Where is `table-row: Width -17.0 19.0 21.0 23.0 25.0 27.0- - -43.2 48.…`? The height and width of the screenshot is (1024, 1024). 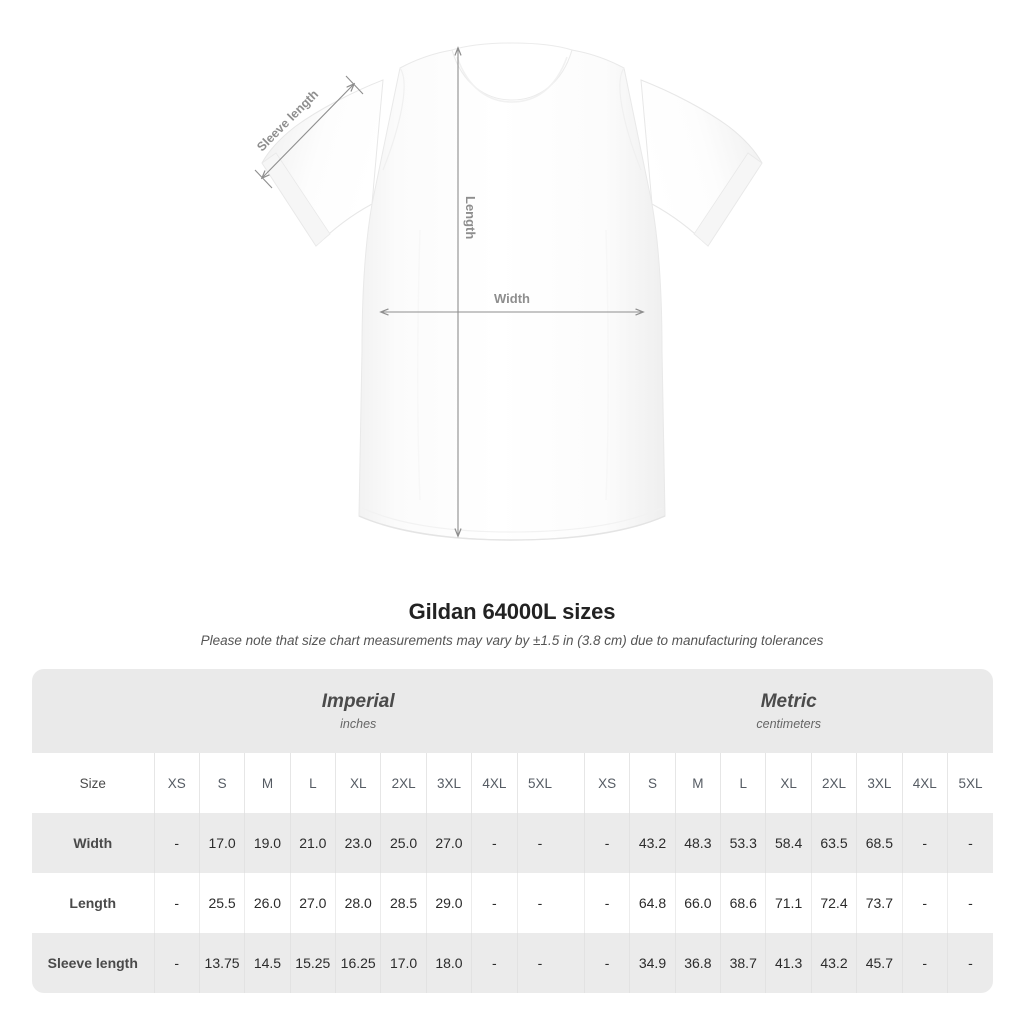 table-row: Width -17.0 19.0 21.0 23.0 25.0 27.0- - -43.2 48.… is located at coordinates (512, 843).